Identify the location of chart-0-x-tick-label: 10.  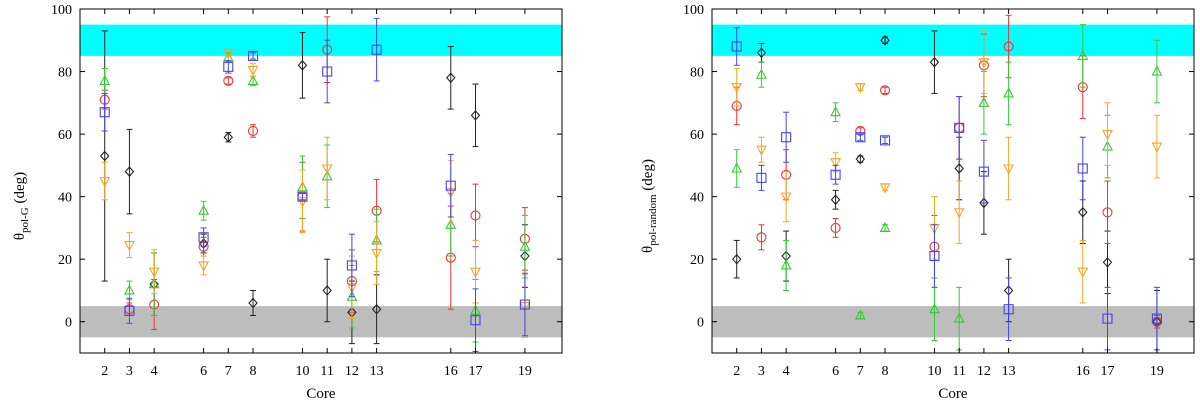
(302, 371).